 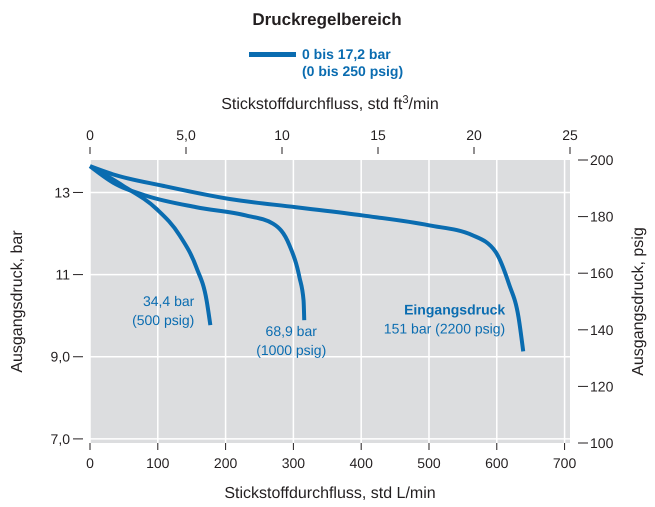 I want to click on y-axis-title: Ausgangsdruck, bar, so click(x=17, y=301).